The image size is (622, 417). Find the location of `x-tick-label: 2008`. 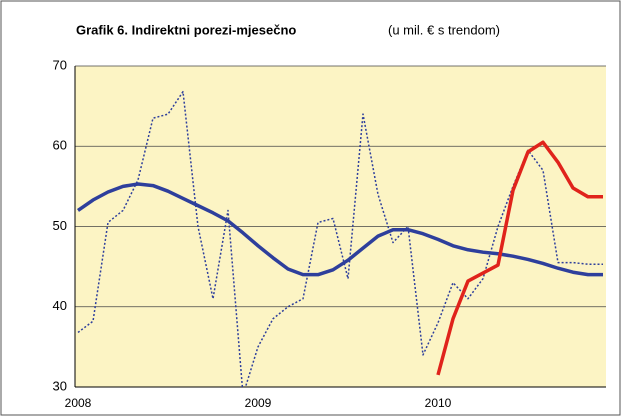

x-tick-label: 2008 is located at coordinates (78, 403).